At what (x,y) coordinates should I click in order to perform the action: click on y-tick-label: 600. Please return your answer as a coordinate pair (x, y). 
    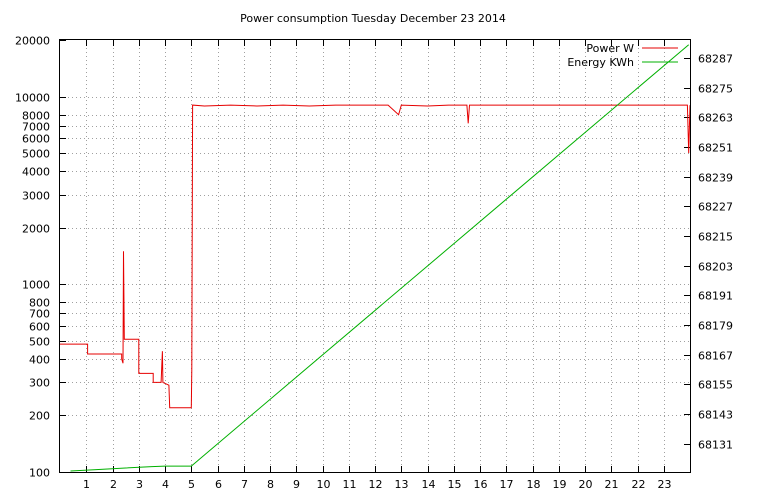
    Looking at the image, I should click on (39, 327).